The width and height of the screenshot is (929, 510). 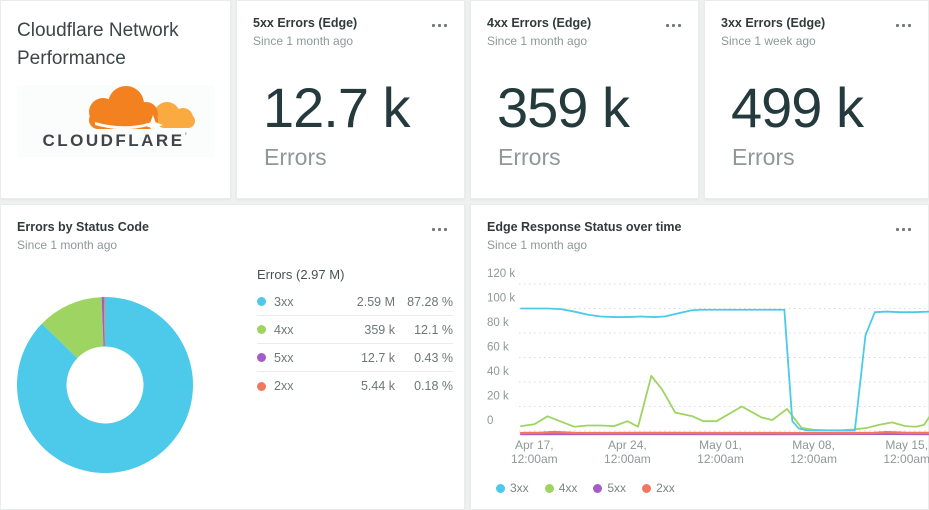 What do you see at coordinates (501, 299) in the screenshot?
I see `y-axis-tick-label: 100 k` at bounding box center [501, 299].